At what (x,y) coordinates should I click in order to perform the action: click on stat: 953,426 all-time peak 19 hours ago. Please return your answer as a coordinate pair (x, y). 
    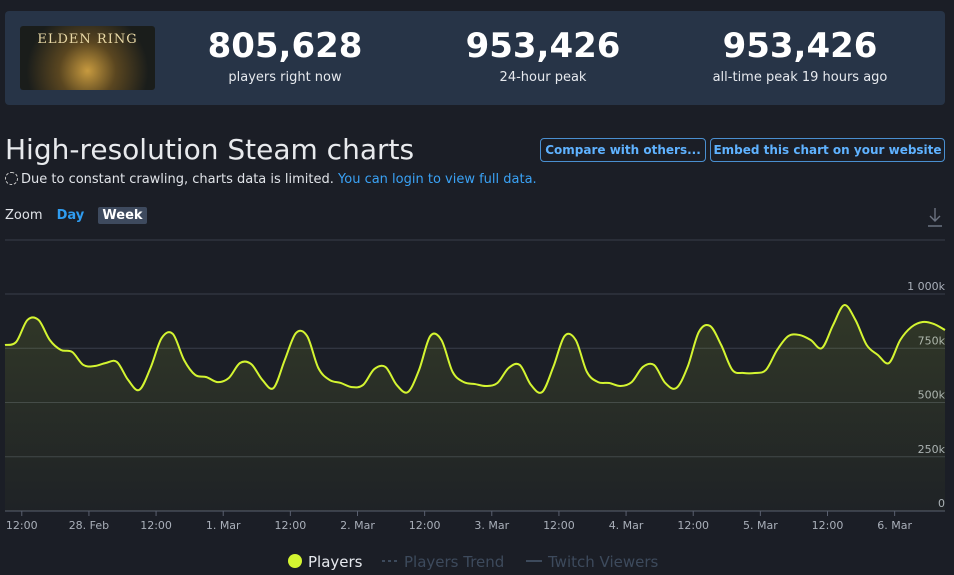
    Looking at the image, I should click on (800, 55).